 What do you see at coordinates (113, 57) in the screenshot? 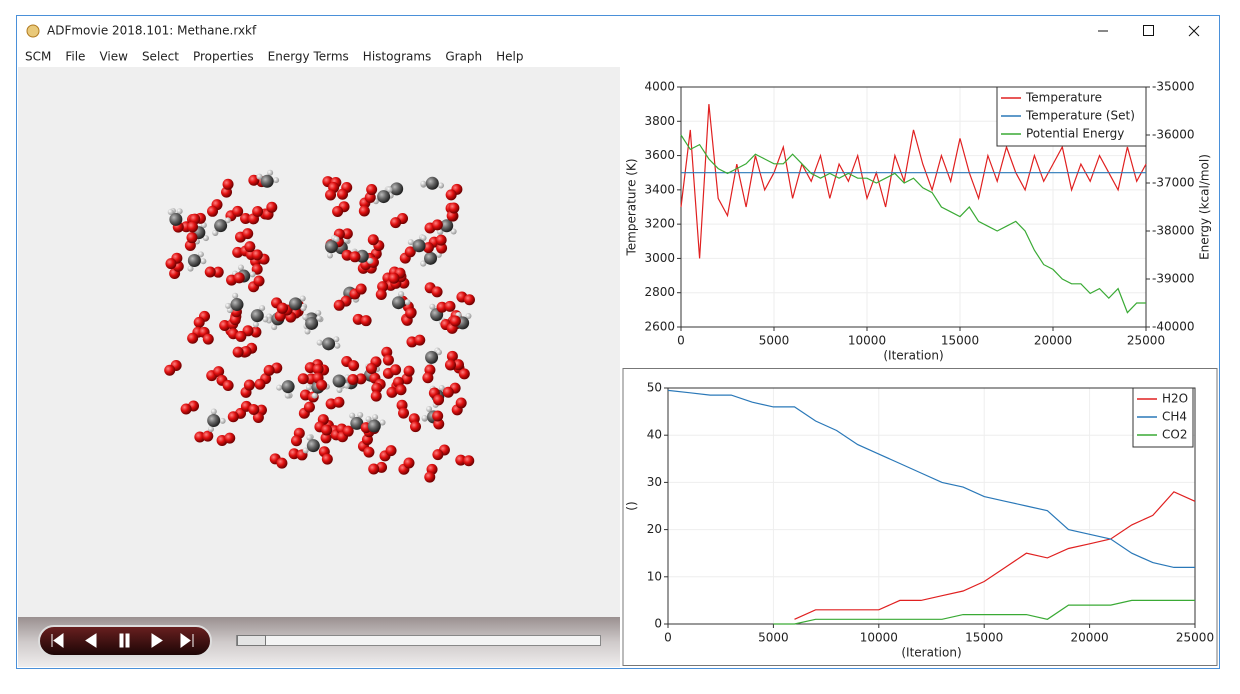
I see `menu-item: View` at bounding box center [113, 57].